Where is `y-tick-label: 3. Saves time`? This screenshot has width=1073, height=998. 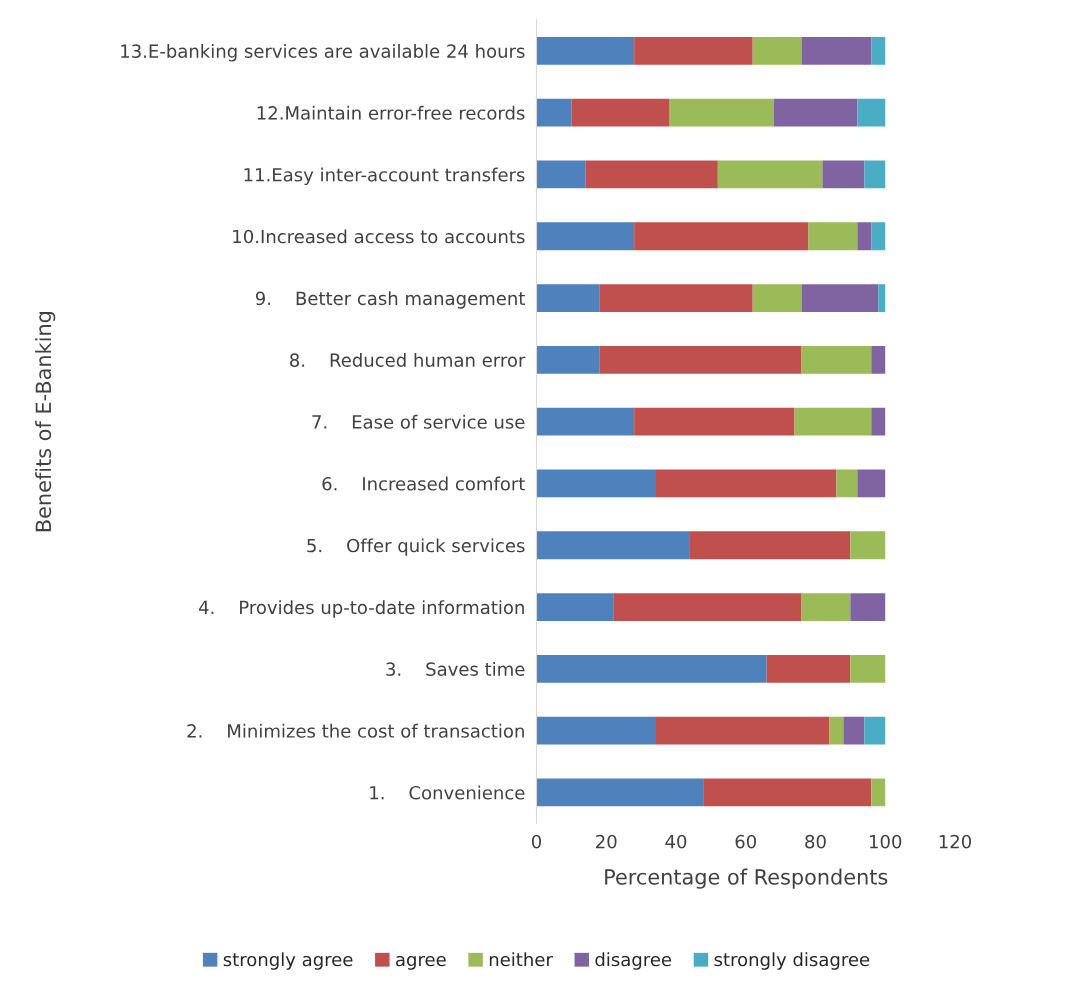 y-tick-label: 3. Saves time is located at coordinates (455, 668).